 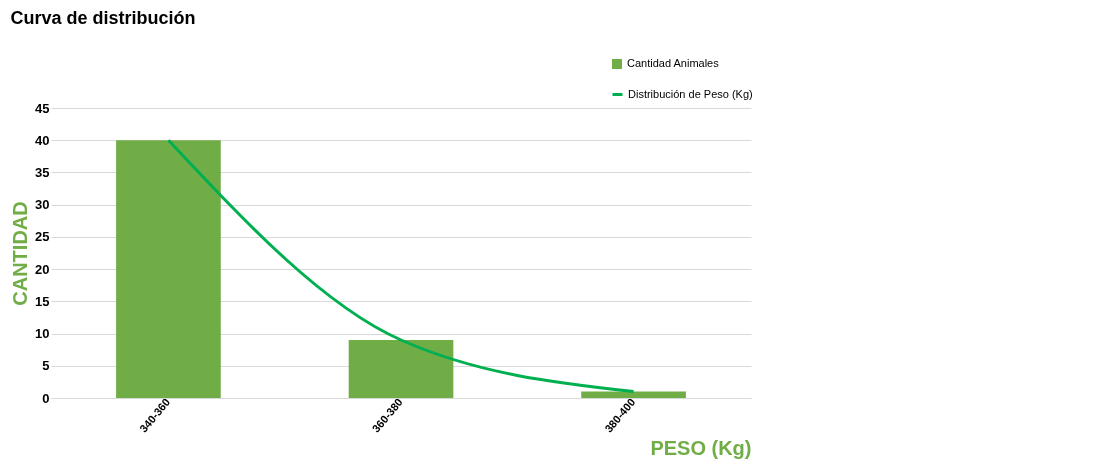 I want to click on y-tick-label: 5, so click(x=46, y=366).